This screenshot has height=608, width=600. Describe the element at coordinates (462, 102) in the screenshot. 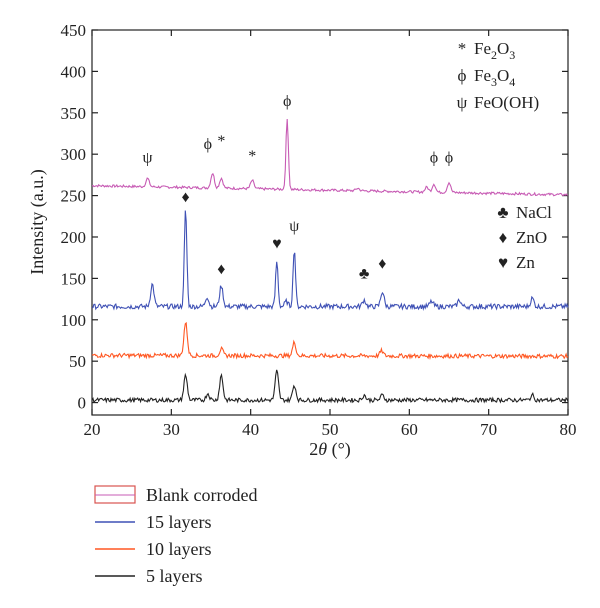

I see `phase-symbol: ψ` at that location.